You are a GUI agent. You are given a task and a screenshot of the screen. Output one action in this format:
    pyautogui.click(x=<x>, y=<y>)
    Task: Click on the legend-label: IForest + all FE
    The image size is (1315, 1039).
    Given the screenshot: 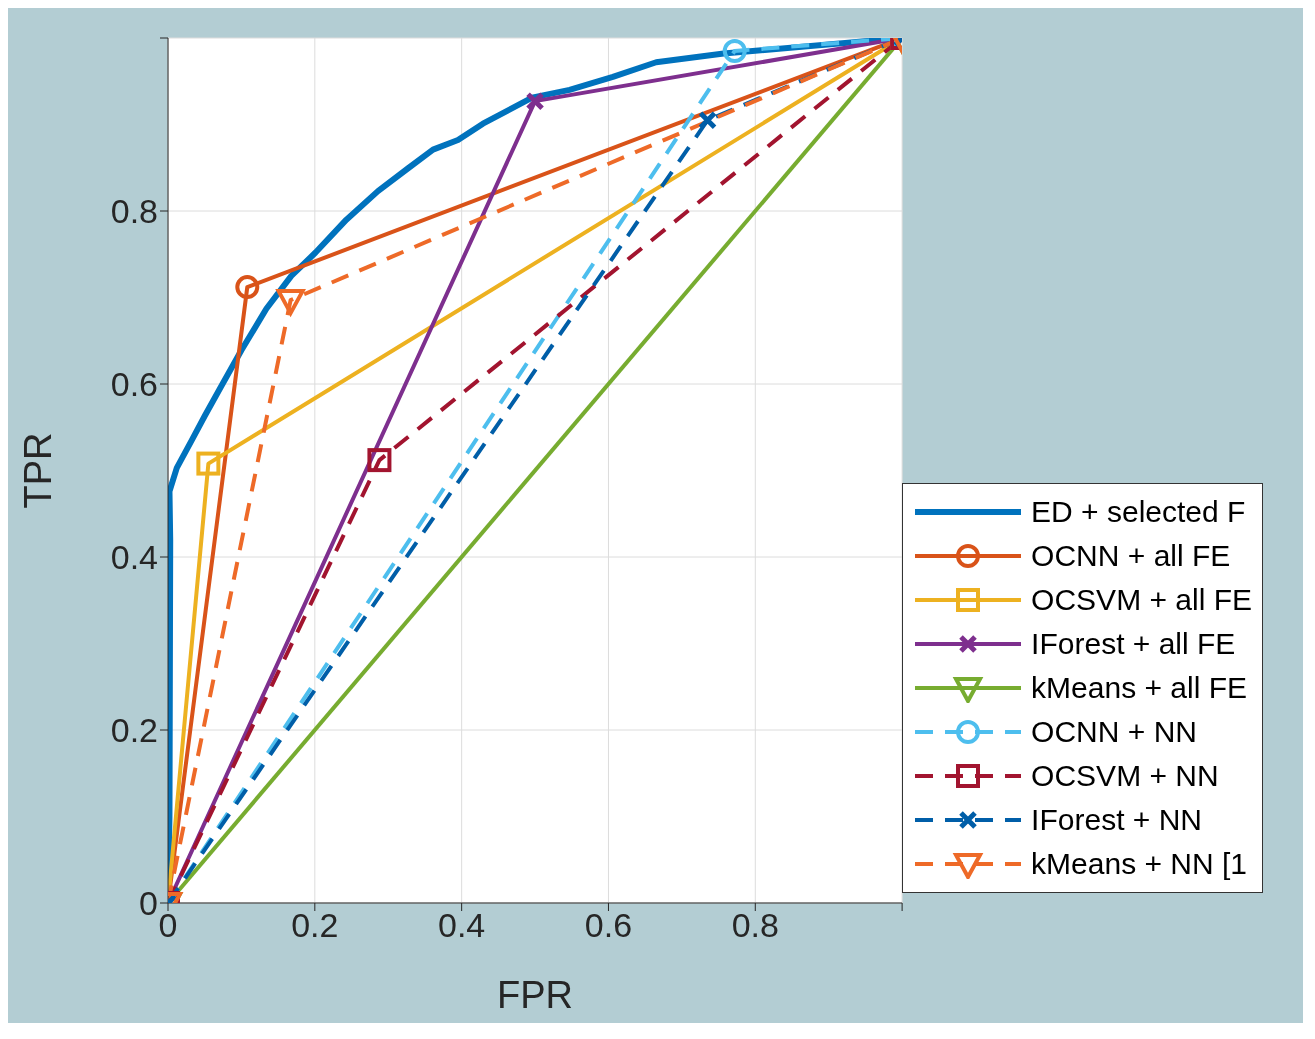 What is the action you would take?
    pyautogui.click(x=1133, y=644)
    